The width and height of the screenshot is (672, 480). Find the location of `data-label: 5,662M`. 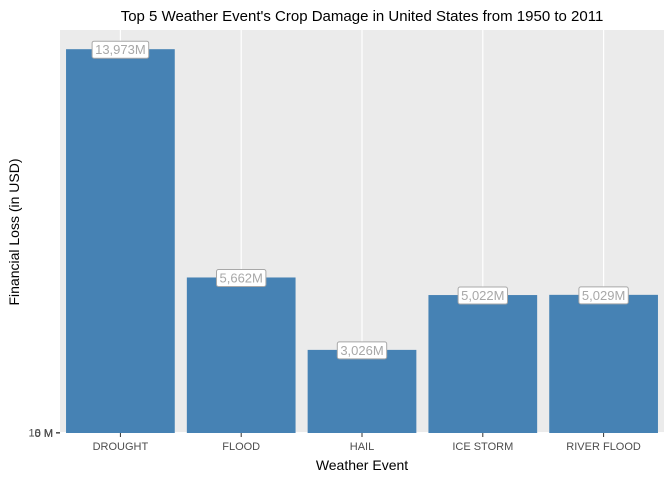

data-label: 5,662M is located at coordinates (241, 277).